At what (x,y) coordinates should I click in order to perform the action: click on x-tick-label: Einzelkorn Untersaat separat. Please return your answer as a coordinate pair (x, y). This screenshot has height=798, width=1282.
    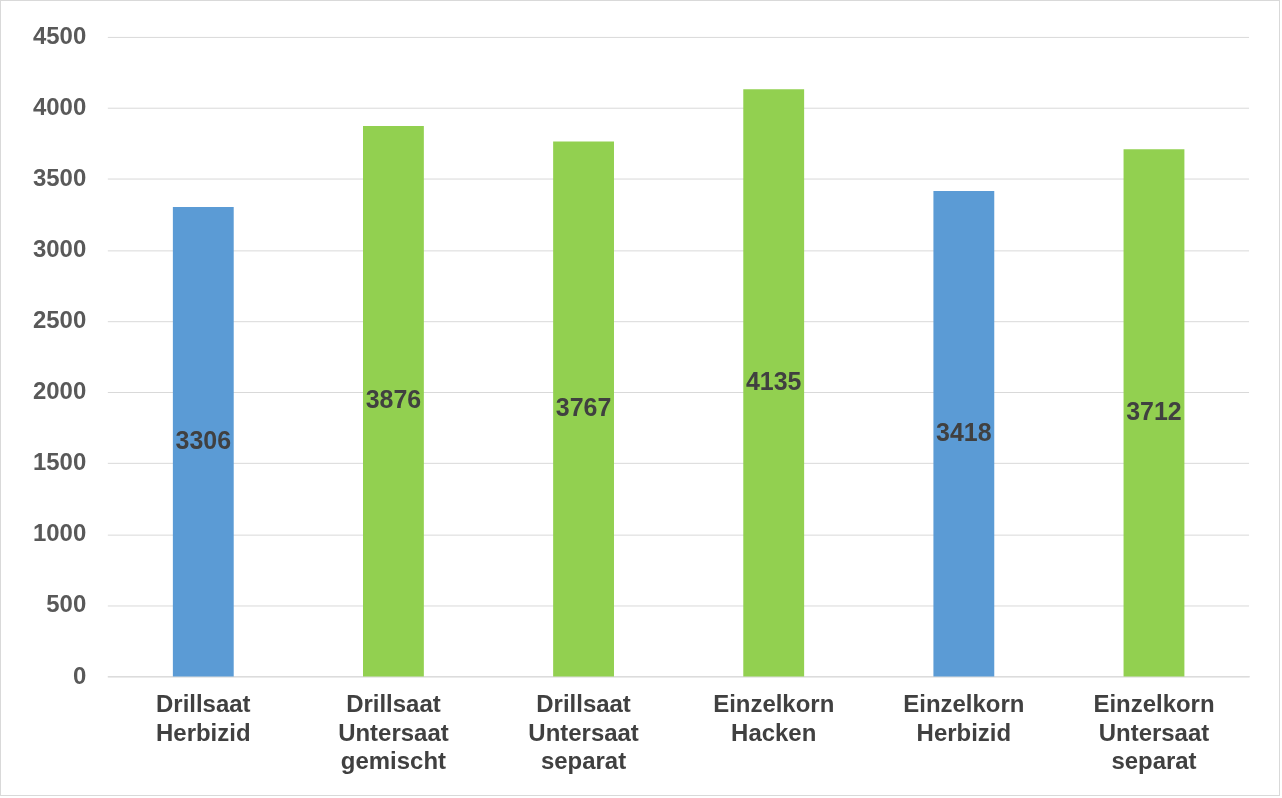
    Looking at the image, I should click on (1154, 732).